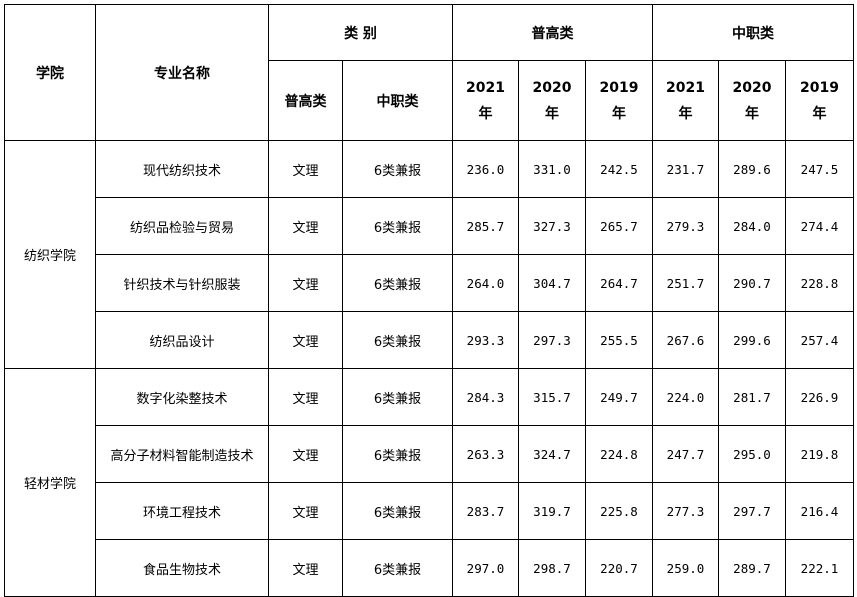  I want to click on major-cell: 环境工程技术, so click(182, 511).